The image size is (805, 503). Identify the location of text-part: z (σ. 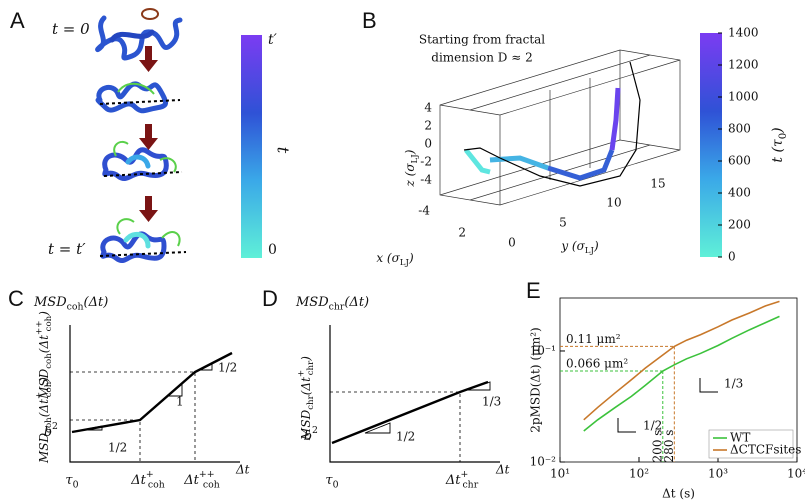
(410, 175).